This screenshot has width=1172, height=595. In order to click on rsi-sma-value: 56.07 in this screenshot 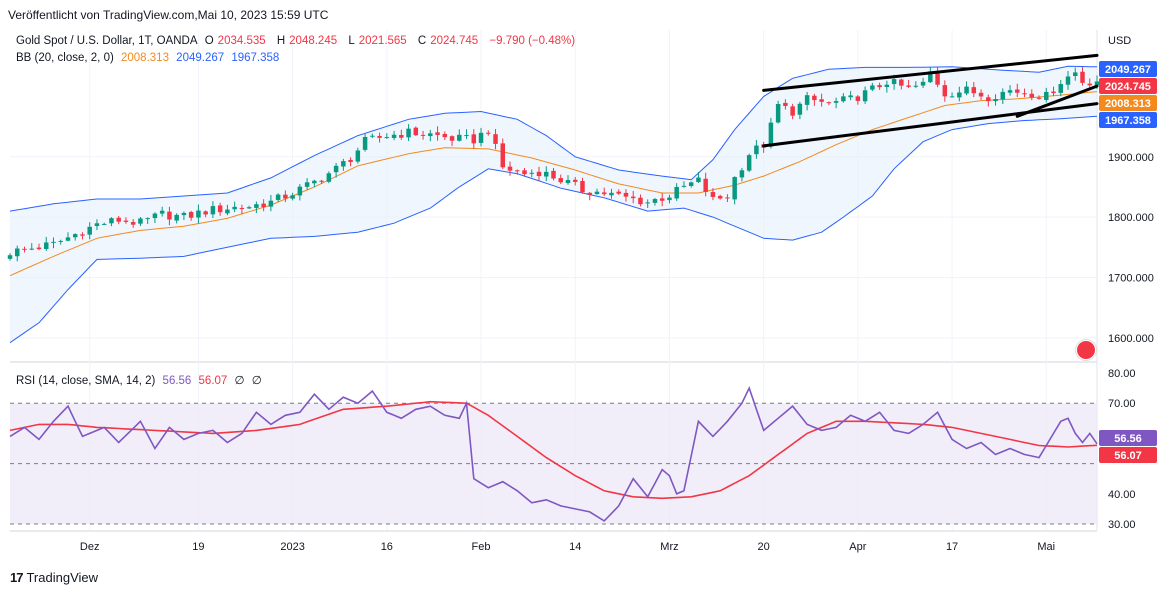, I will do `click(213, 381)`.